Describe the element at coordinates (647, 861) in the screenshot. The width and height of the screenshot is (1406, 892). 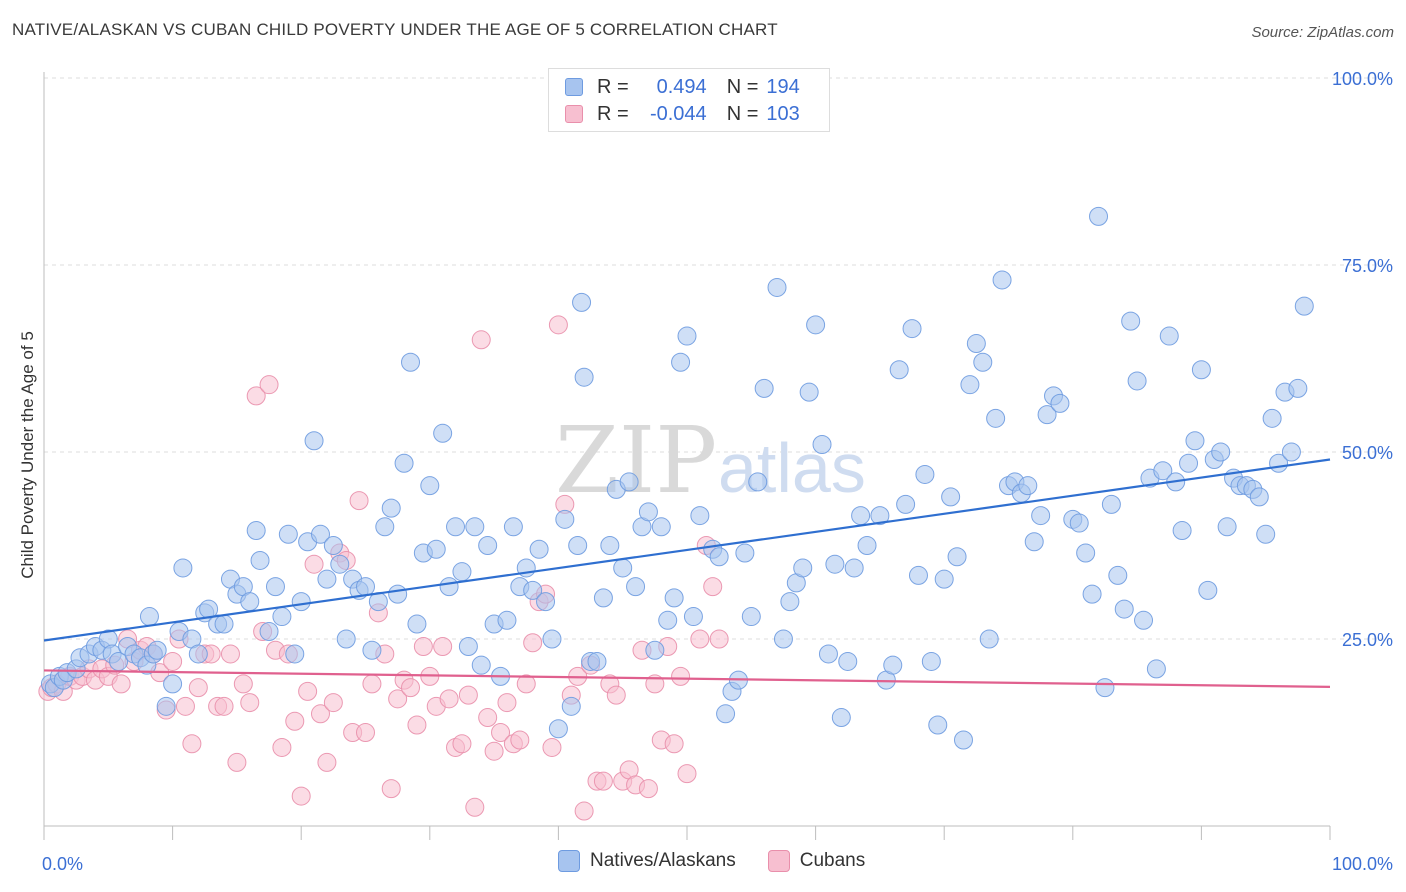
I see `legend-item-natives: Natives/Alaskans` at that location.